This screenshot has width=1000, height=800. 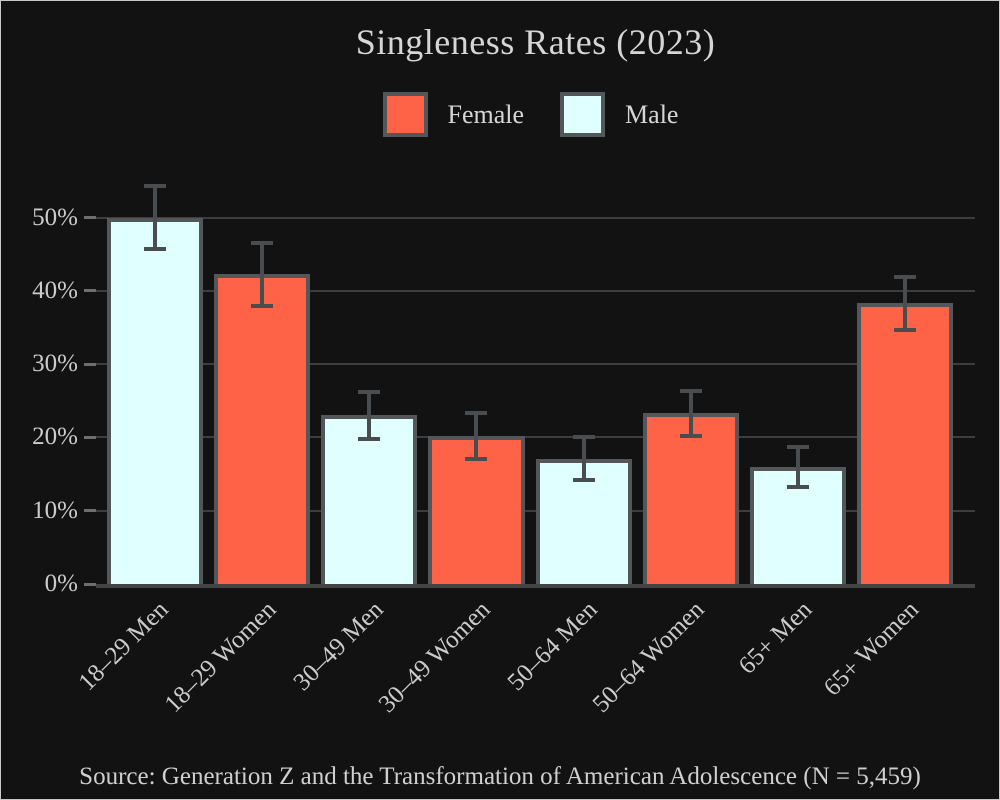 What do you see at coordinates (55, 510) in the screenshot?
I see `y-tick-label: 10%` at bounding box center [55, 510].